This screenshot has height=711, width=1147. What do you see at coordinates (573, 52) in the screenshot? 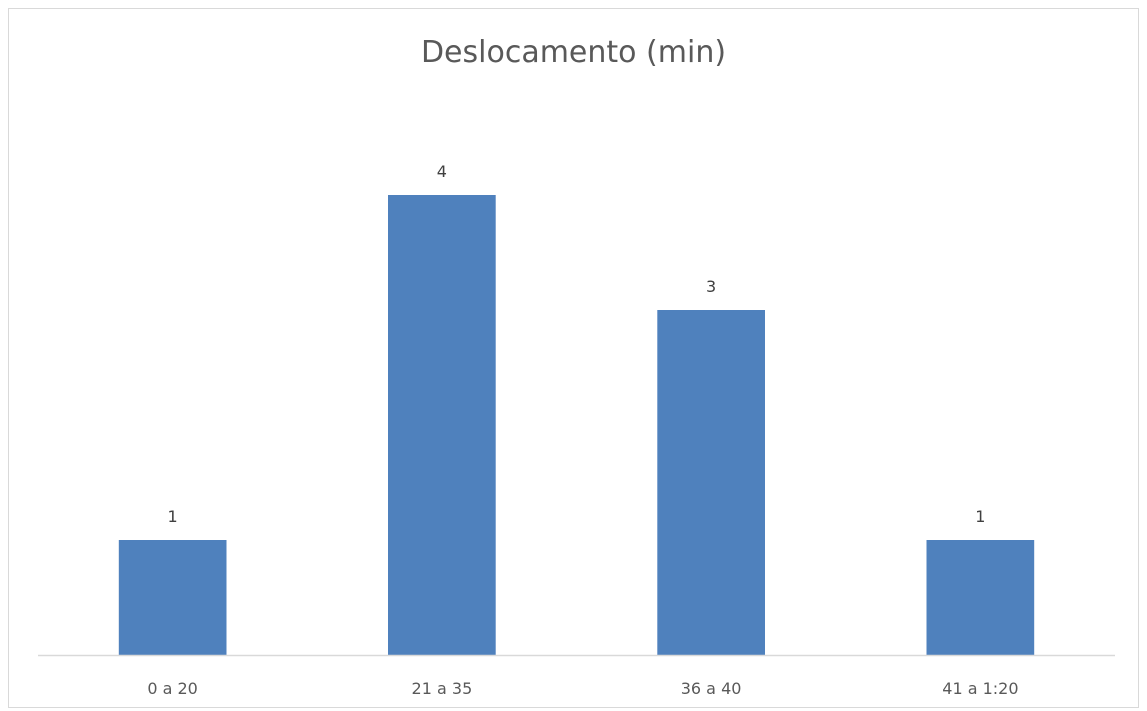
I see `chart-title: Deslocamento (min)` at bounding box center [573, 52].